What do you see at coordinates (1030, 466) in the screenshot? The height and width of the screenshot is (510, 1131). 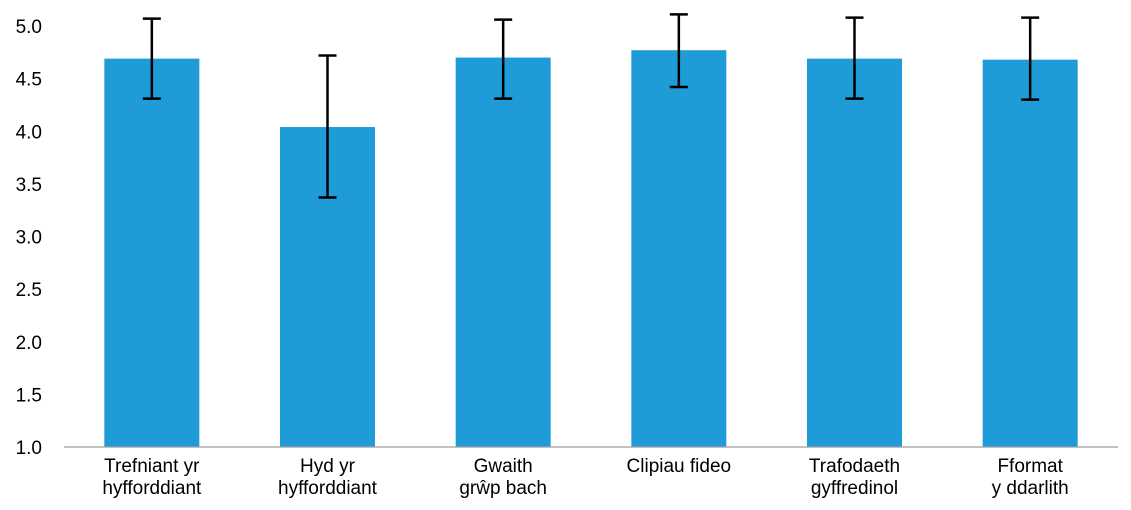 I see `x-tick-label-line: Fformat` at bounding box center [1030, 466].